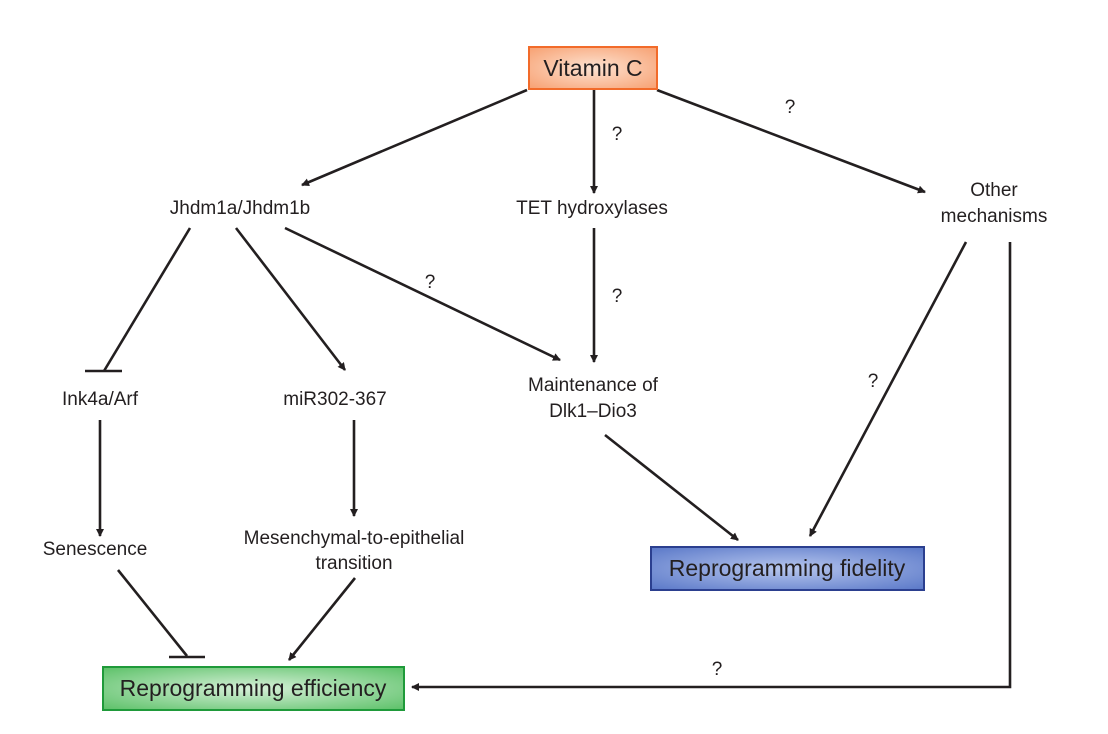 Image resolution: width=1108 pixels, height=734 pixels. I want to click on reprogramming-fidelity-node: Reprogramming fidelity, so click(787, 568).